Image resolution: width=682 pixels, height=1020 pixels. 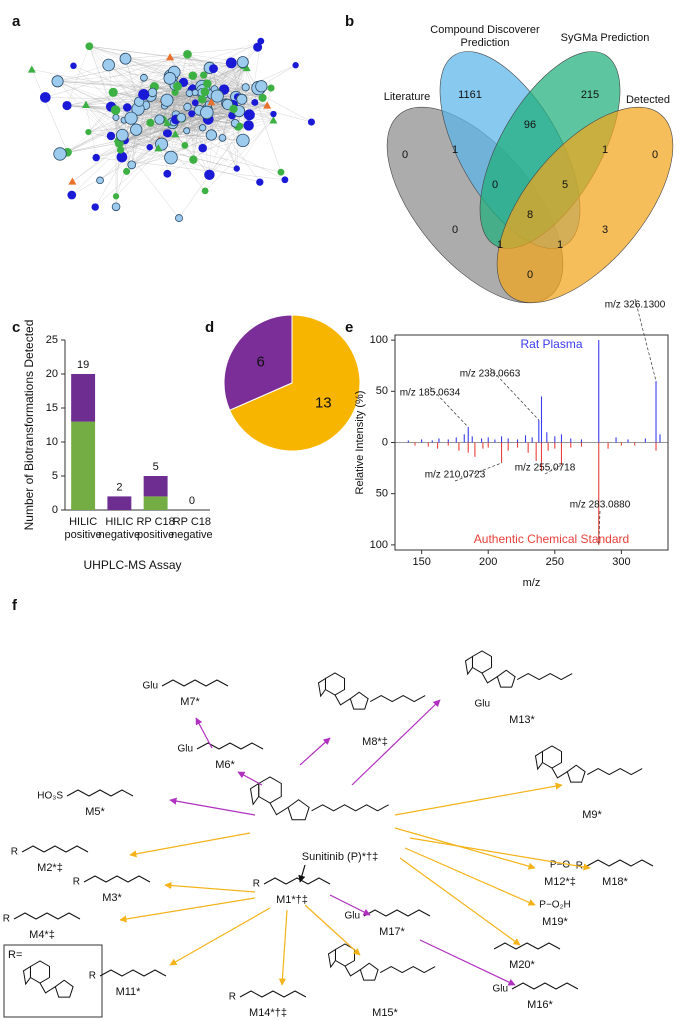 I want to click on y-tick-label: 0, so click(x=385, y=442).